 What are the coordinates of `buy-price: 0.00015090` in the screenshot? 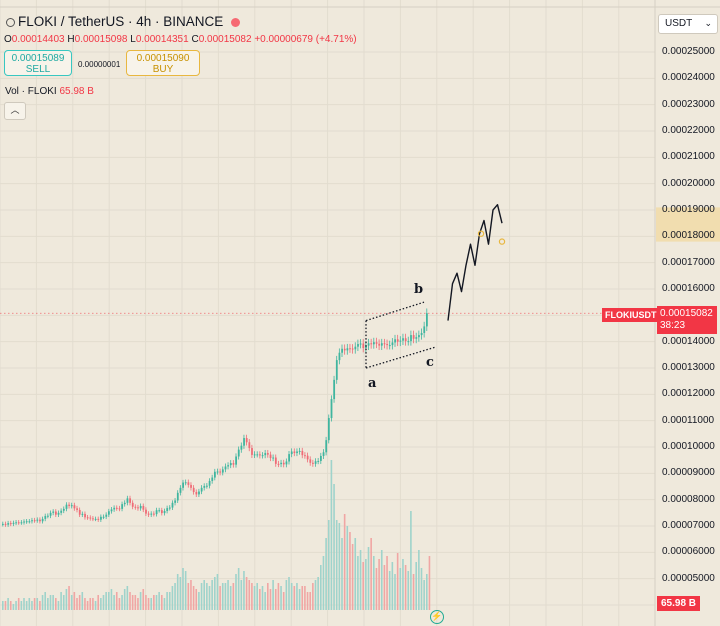 It's located at (163, 58).